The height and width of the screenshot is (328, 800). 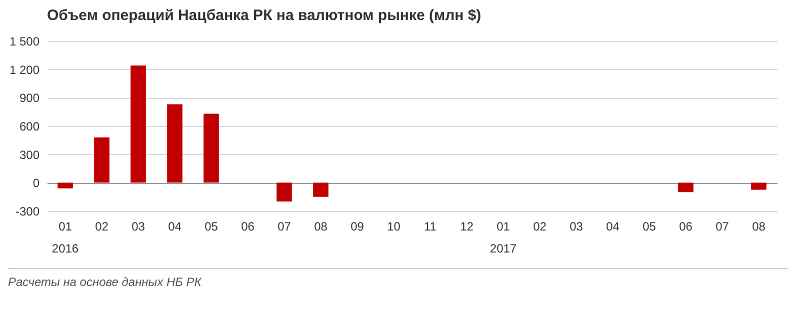 I want to click on x-tick-label: 11, so click(x=430, y=227).